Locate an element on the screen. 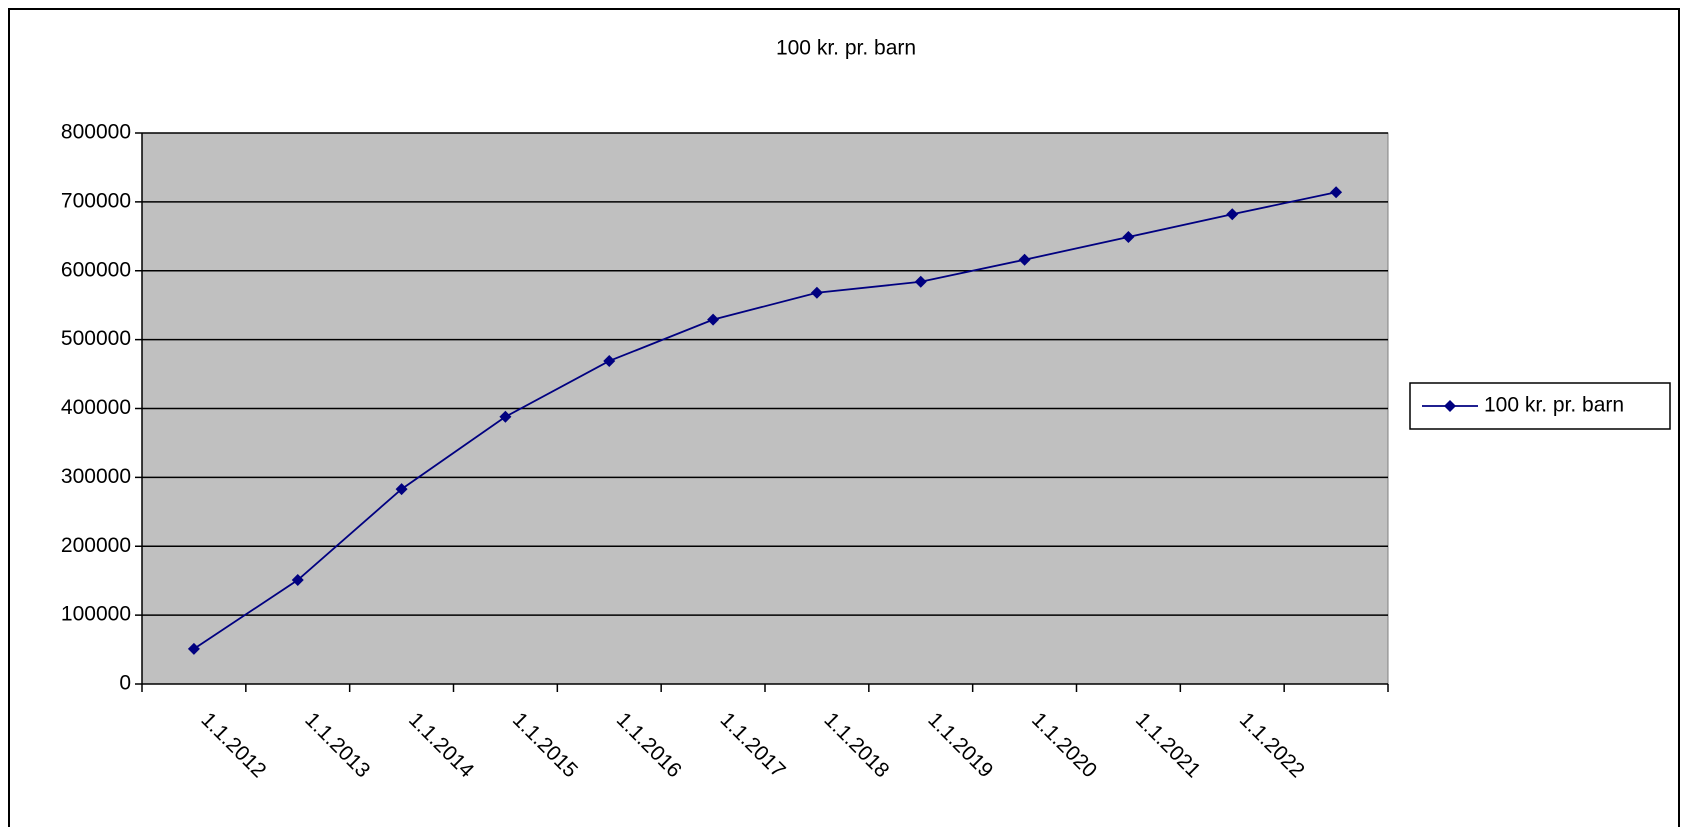 The height and width of the screenshot is (827, 1682). y-tick-label: 400000 is located at coordinates (96, 407).